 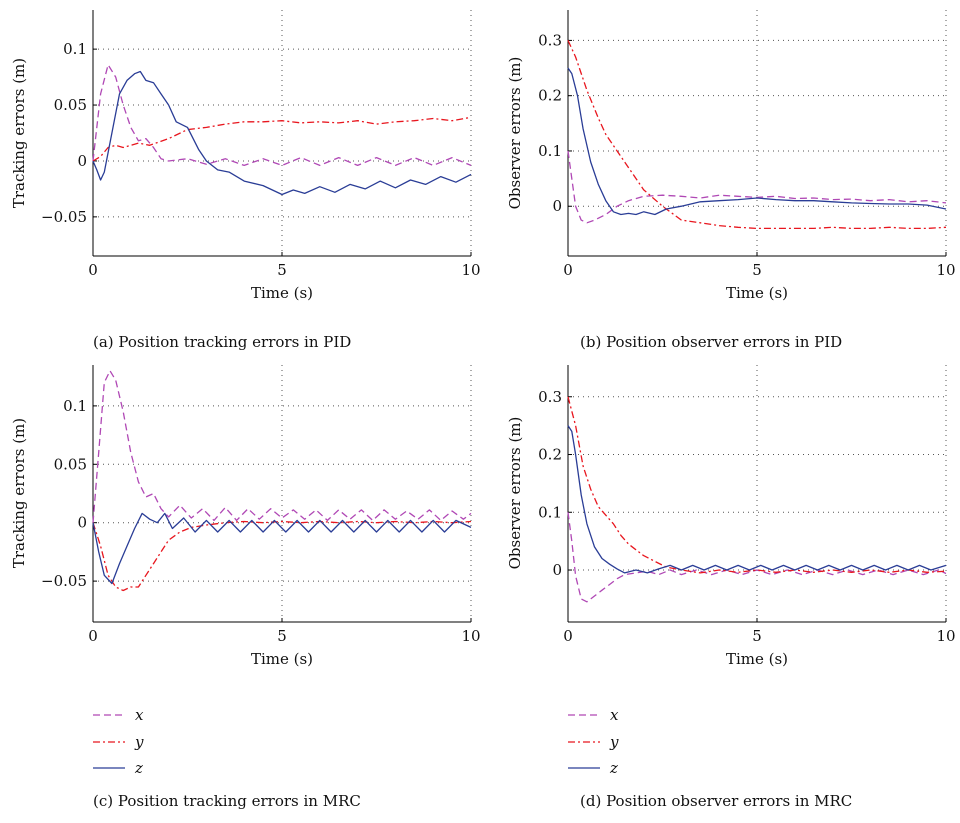 I want to click on caption-a: (a) Position tracking errors in PID, so click(x=222, y=342).